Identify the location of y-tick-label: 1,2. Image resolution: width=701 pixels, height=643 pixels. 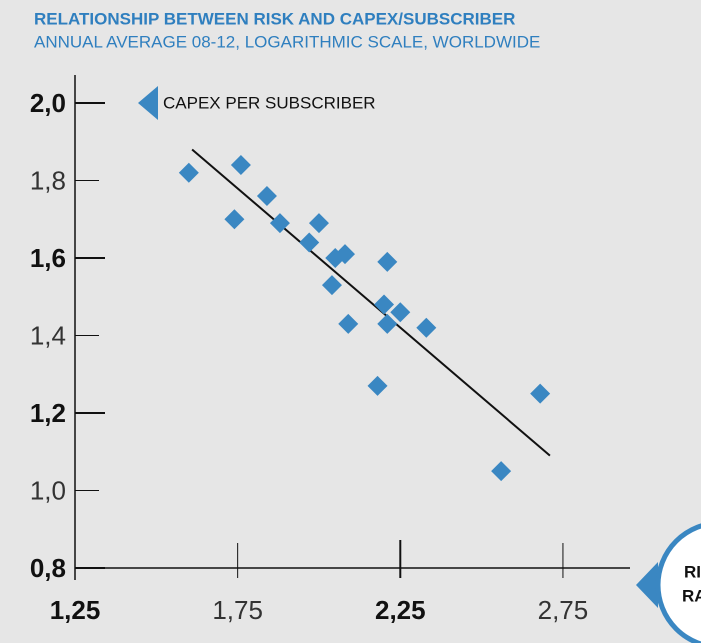
(48, 413).